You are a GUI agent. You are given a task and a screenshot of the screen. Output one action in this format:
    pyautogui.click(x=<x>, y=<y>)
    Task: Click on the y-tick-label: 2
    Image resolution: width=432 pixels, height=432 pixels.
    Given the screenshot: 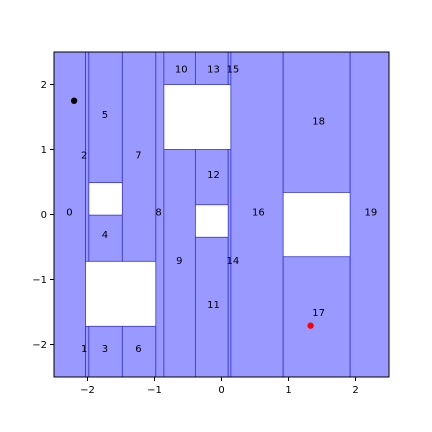 What is the action you would take?
    pyautogui.click(x=44, y=85)
    